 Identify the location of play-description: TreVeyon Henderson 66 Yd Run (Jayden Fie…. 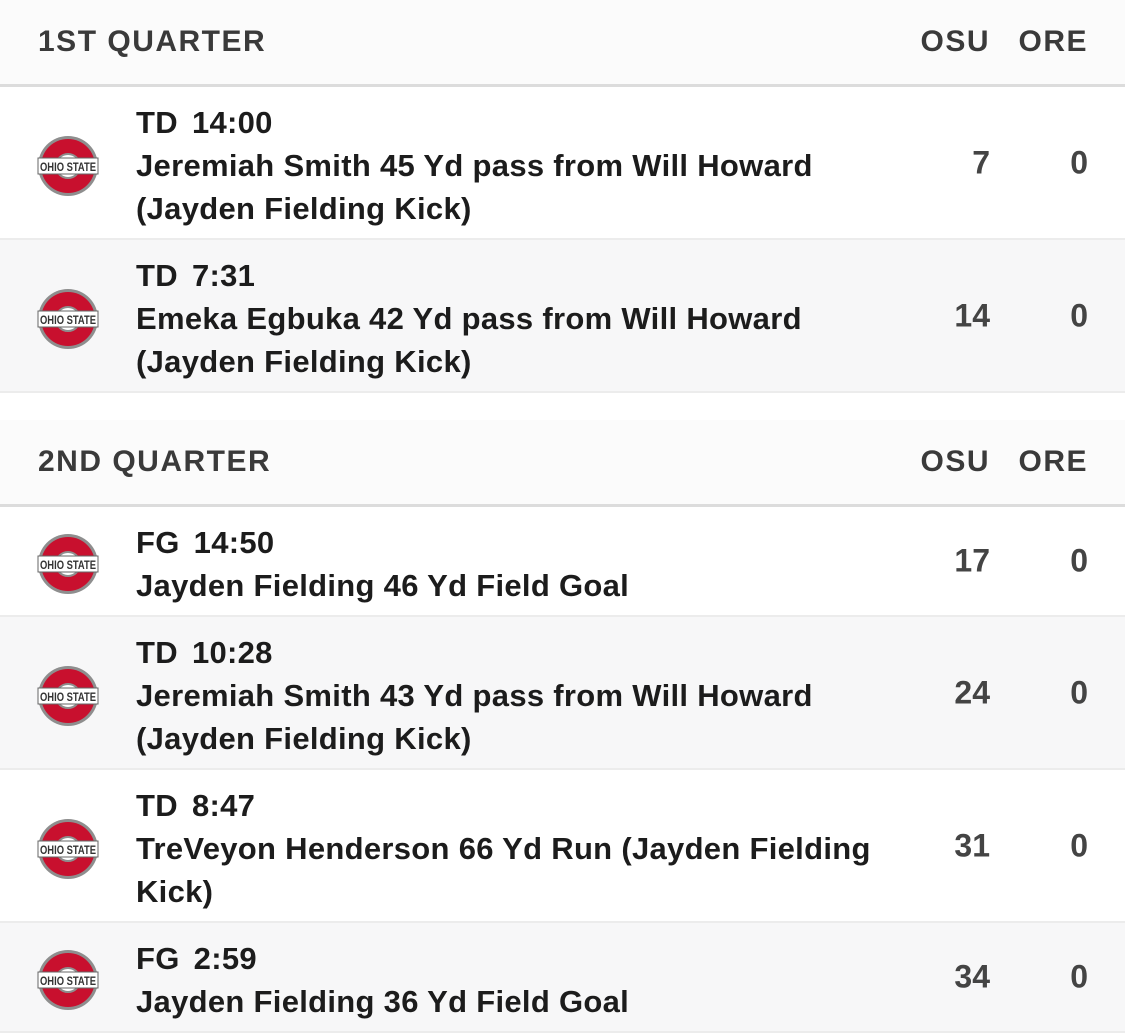
(503, 870).